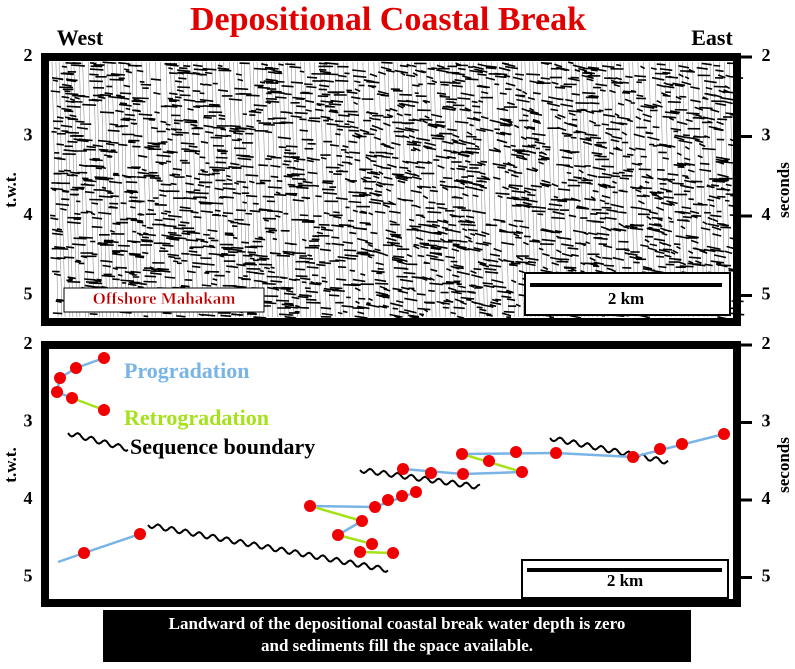 The width and height of the screenshot is (795, 669). I want to click on tag: Offshore Mahakam, so click(164, 298).